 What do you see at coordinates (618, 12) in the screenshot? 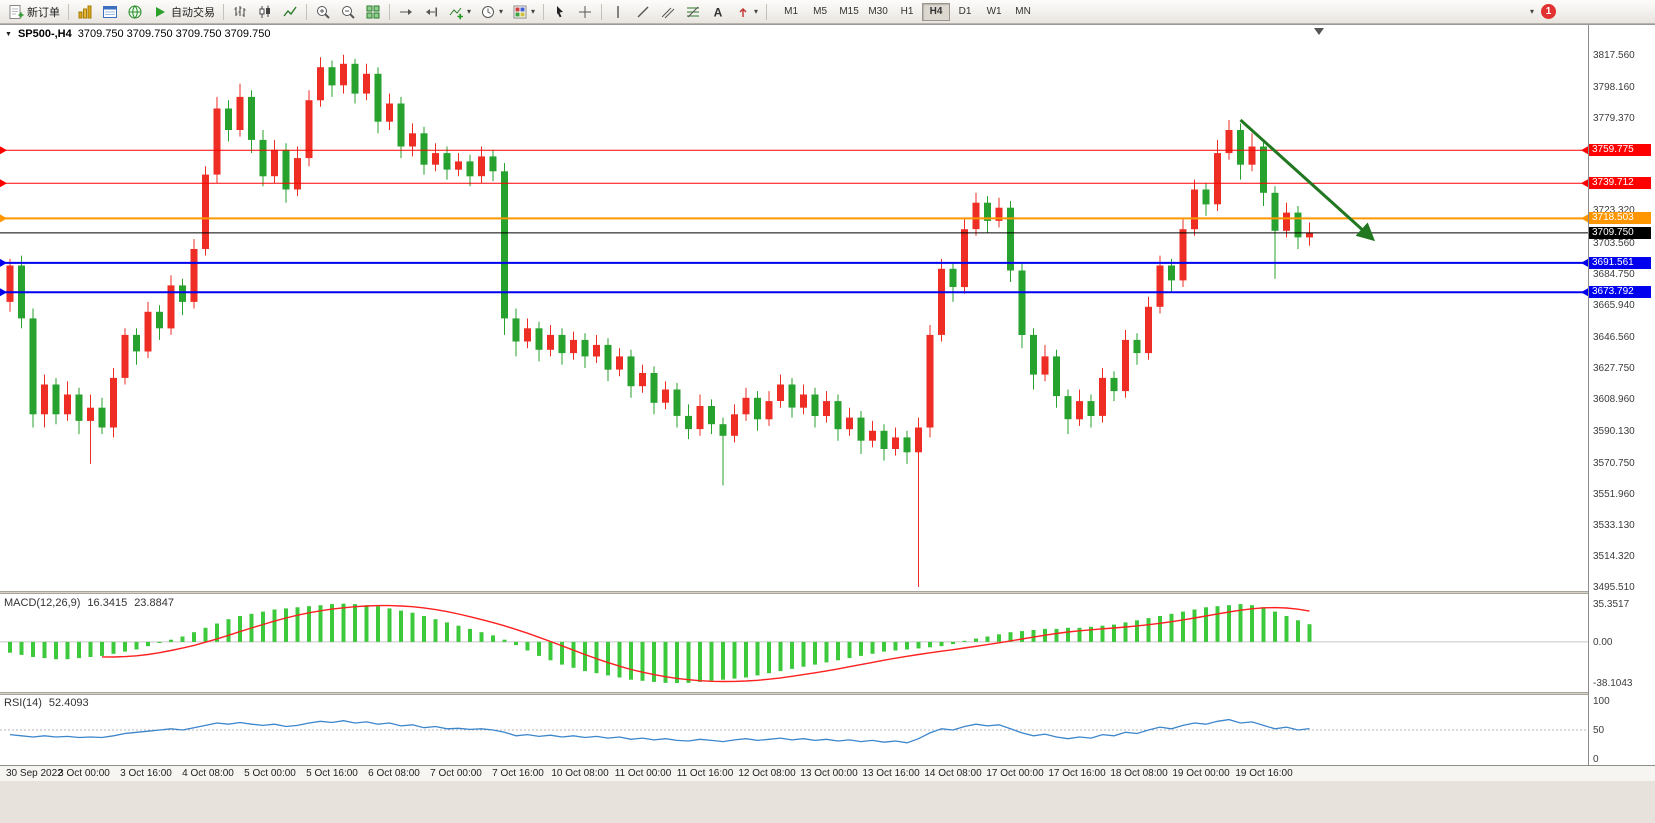
I see `vertical-line-button` at bounding box center [618, 12].